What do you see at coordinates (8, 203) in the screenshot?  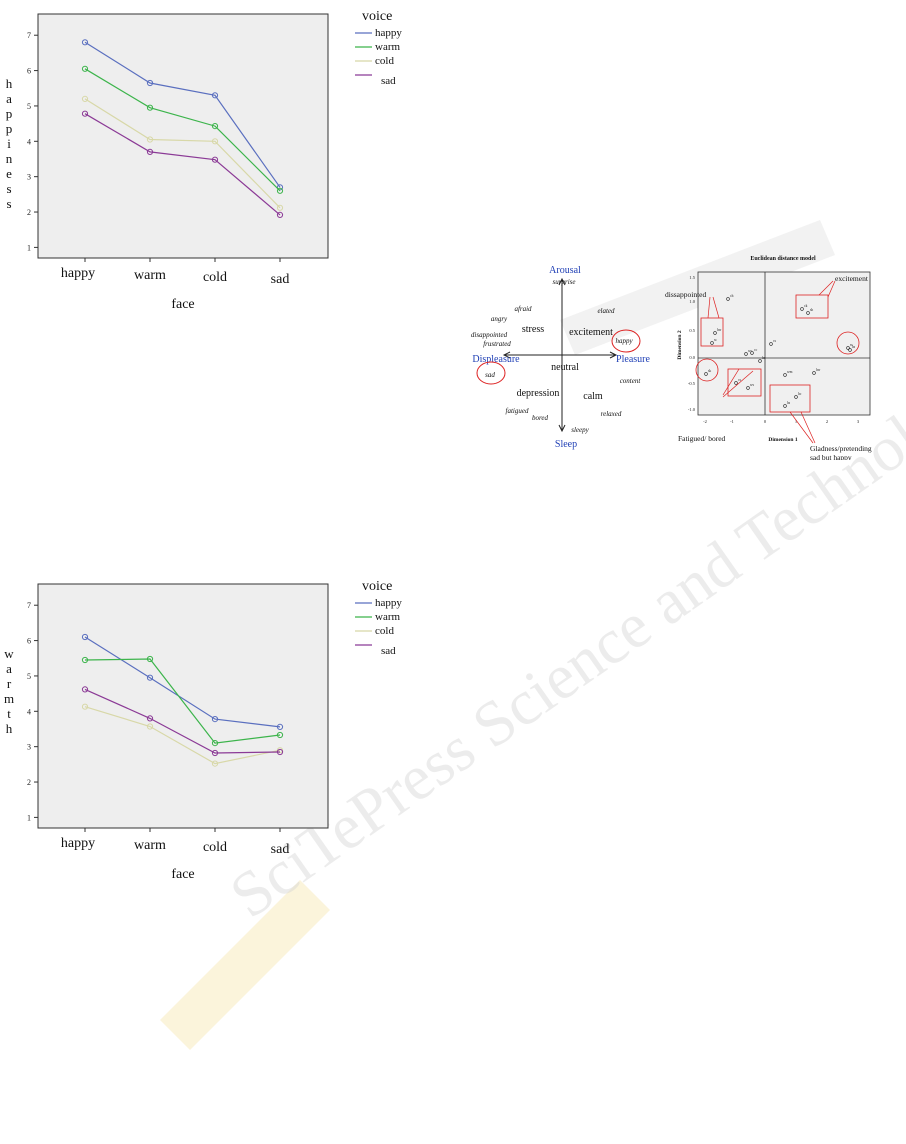 I see `y-axis-label-letter: s` at bounding box center [8, 203].